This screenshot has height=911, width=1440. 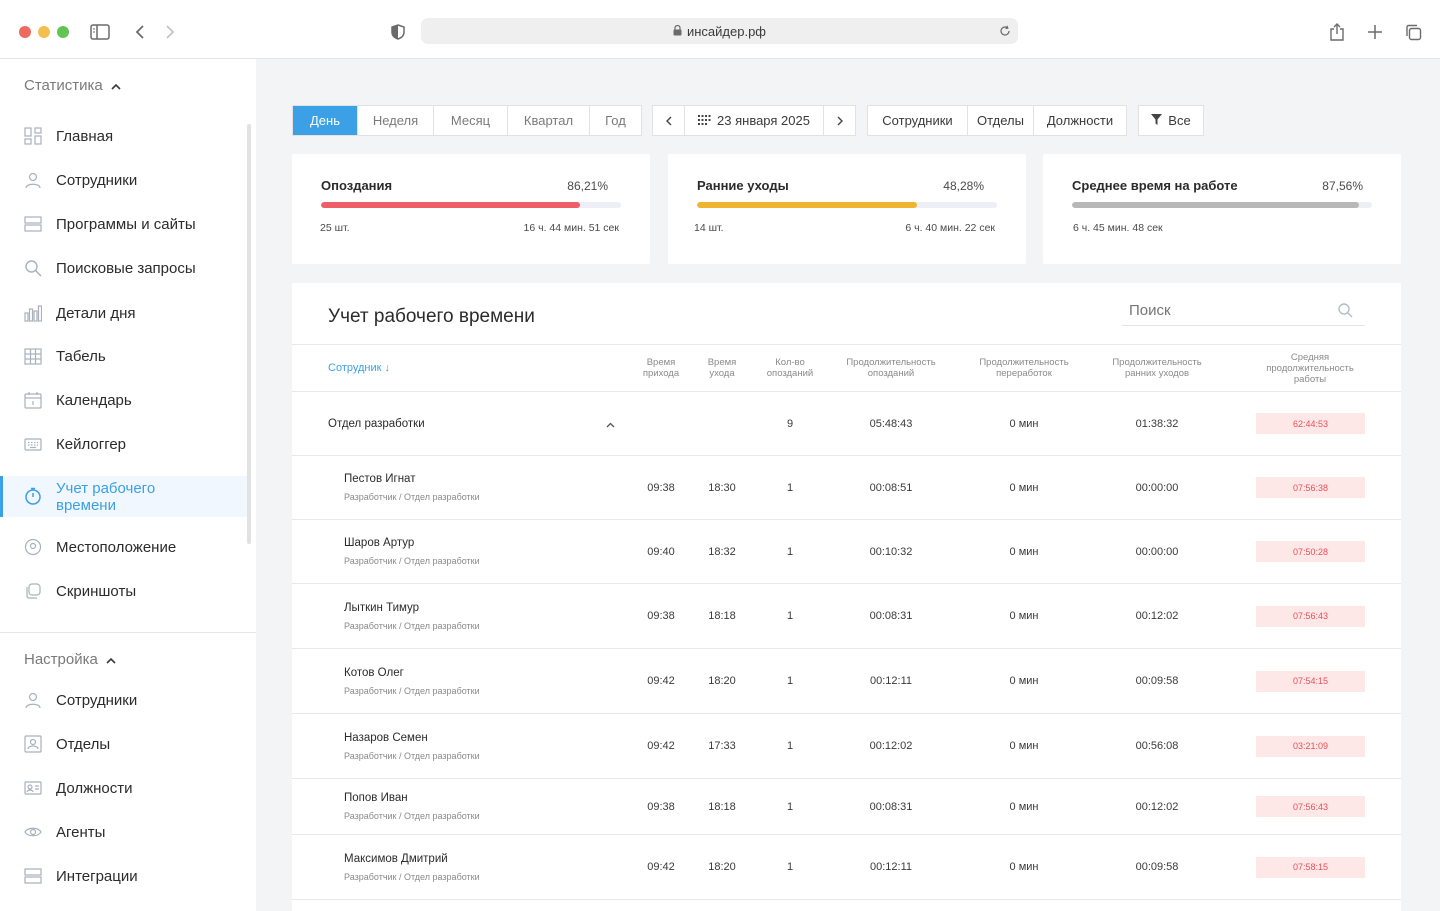 What do you see at coordinates (891, 551) in the screenshot?
I see `late-duration-cell: 00:10:32` at bounding box center [891, 551].